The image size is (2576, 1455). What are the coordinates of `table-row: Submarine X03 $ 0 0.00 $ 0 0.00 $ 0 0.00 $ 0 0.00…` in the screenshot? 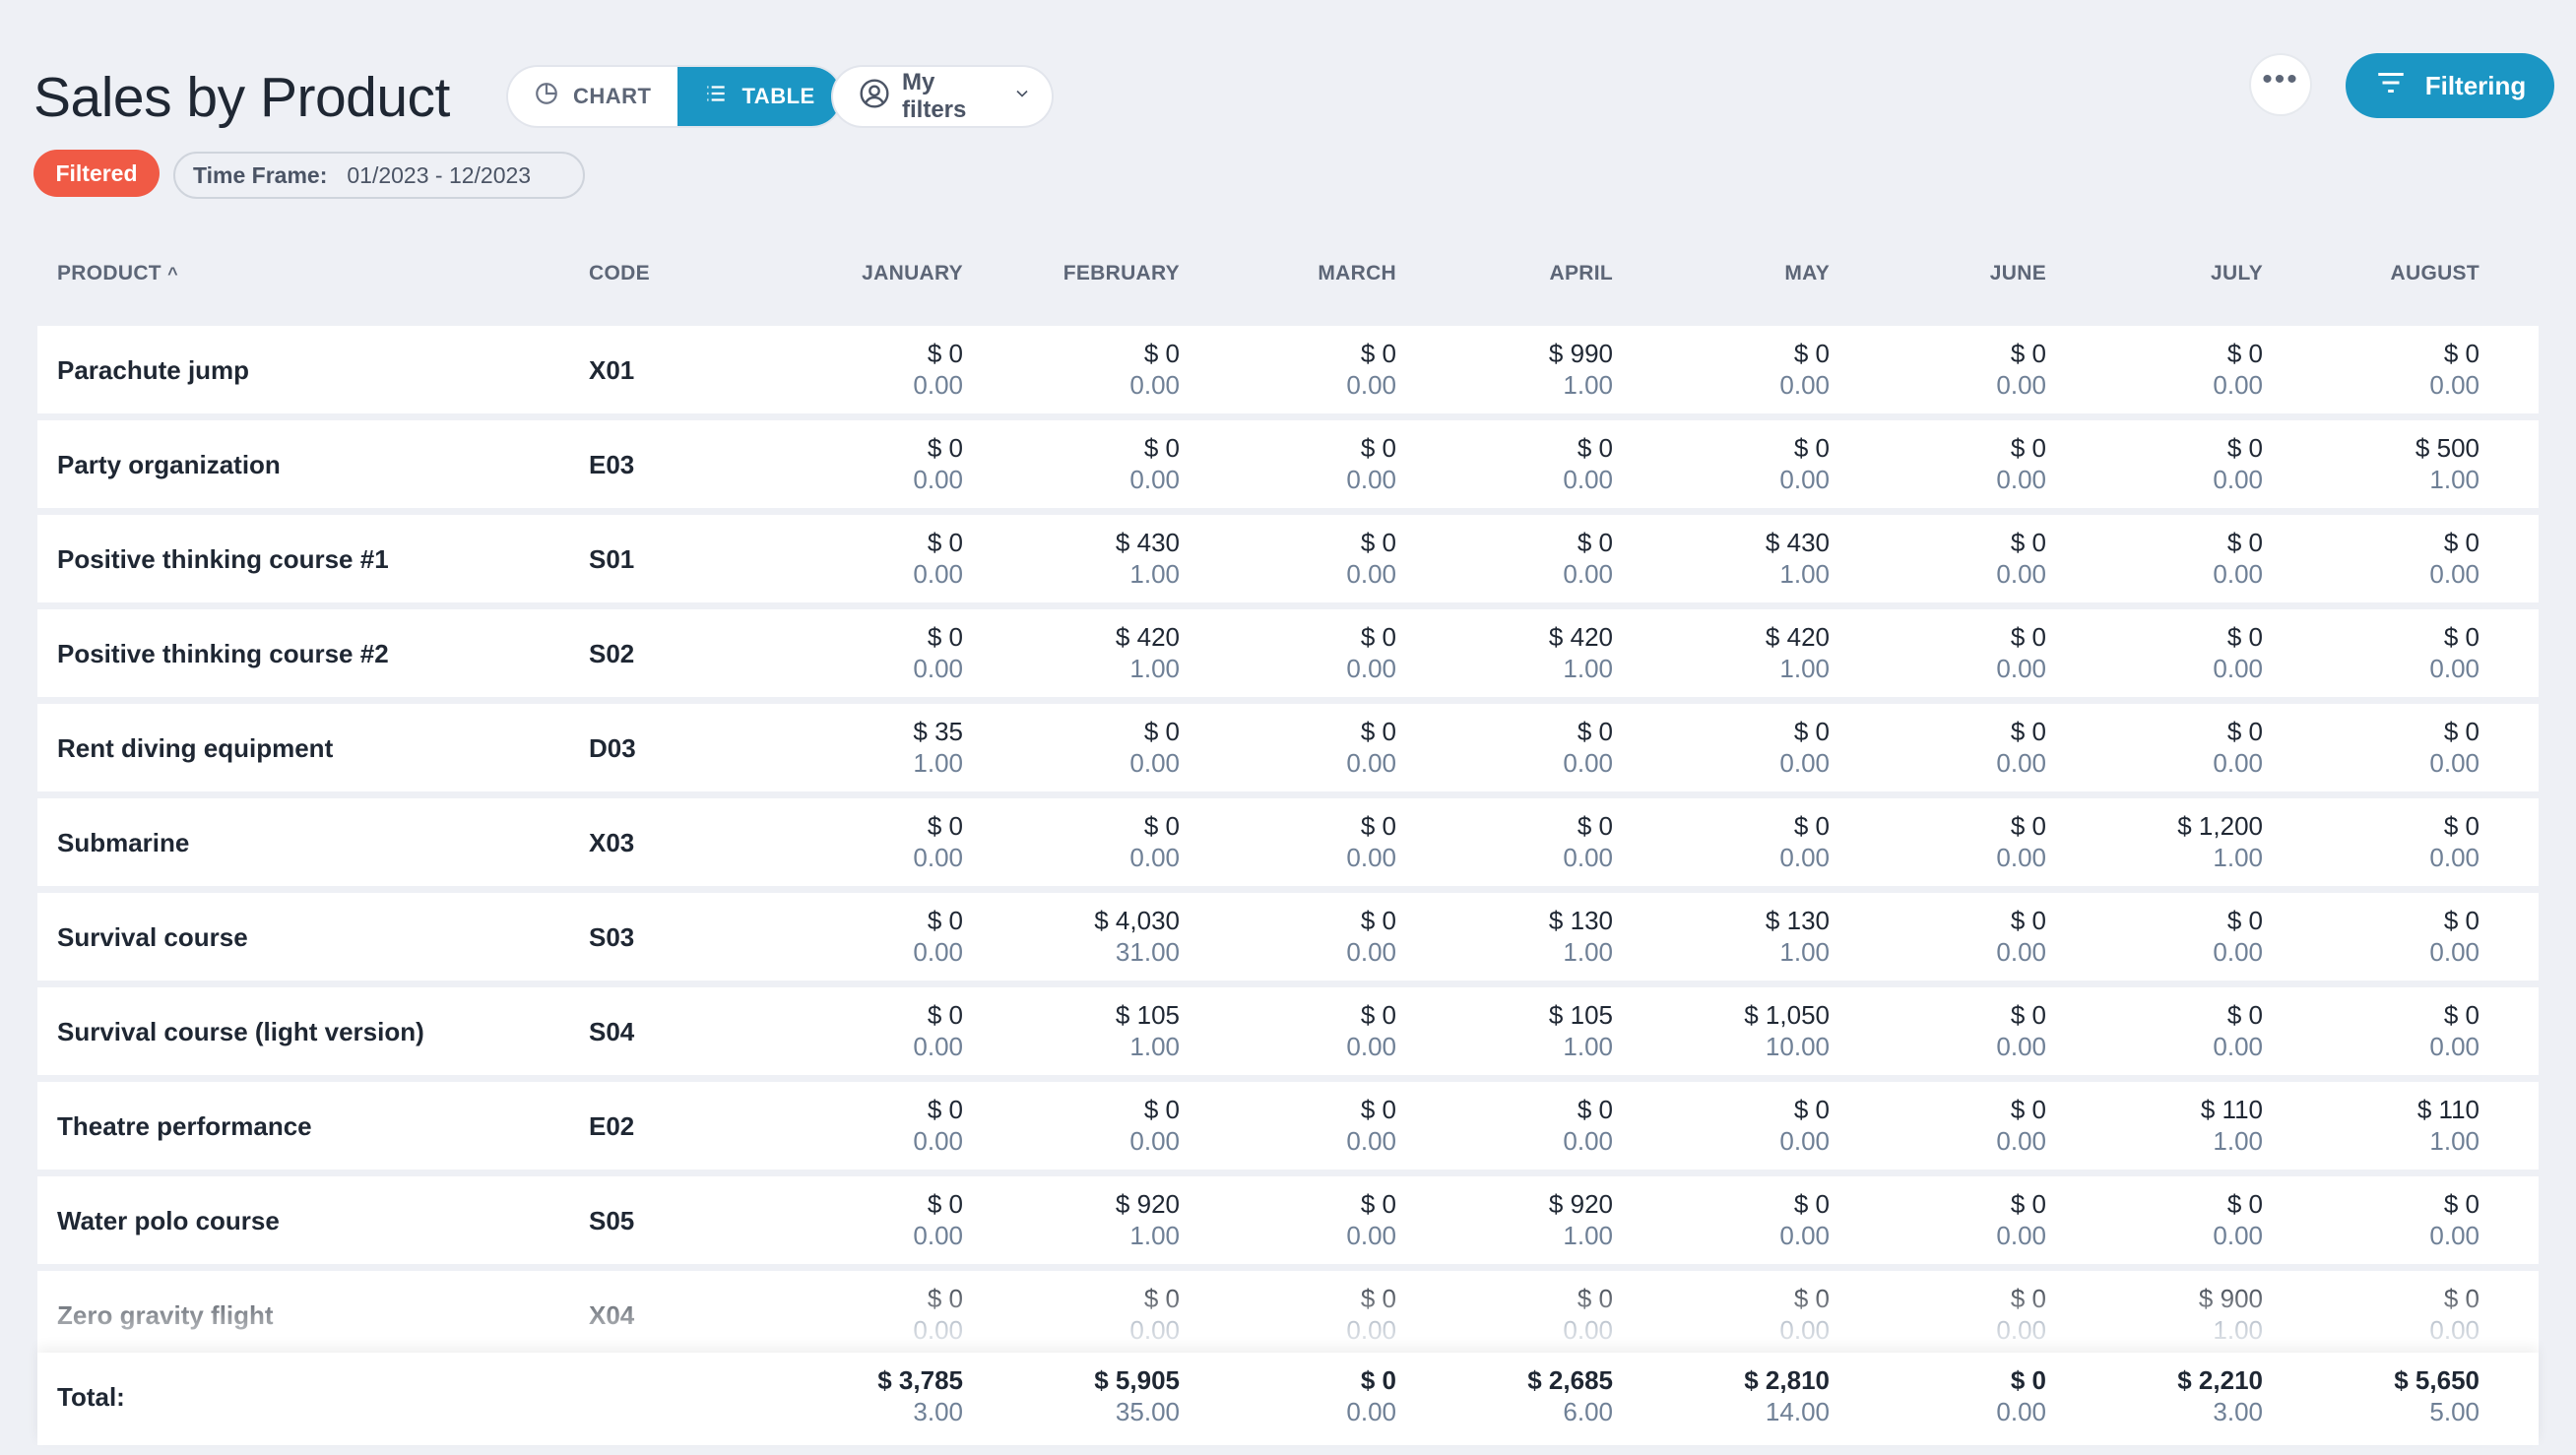 It's located at (1288, 842).